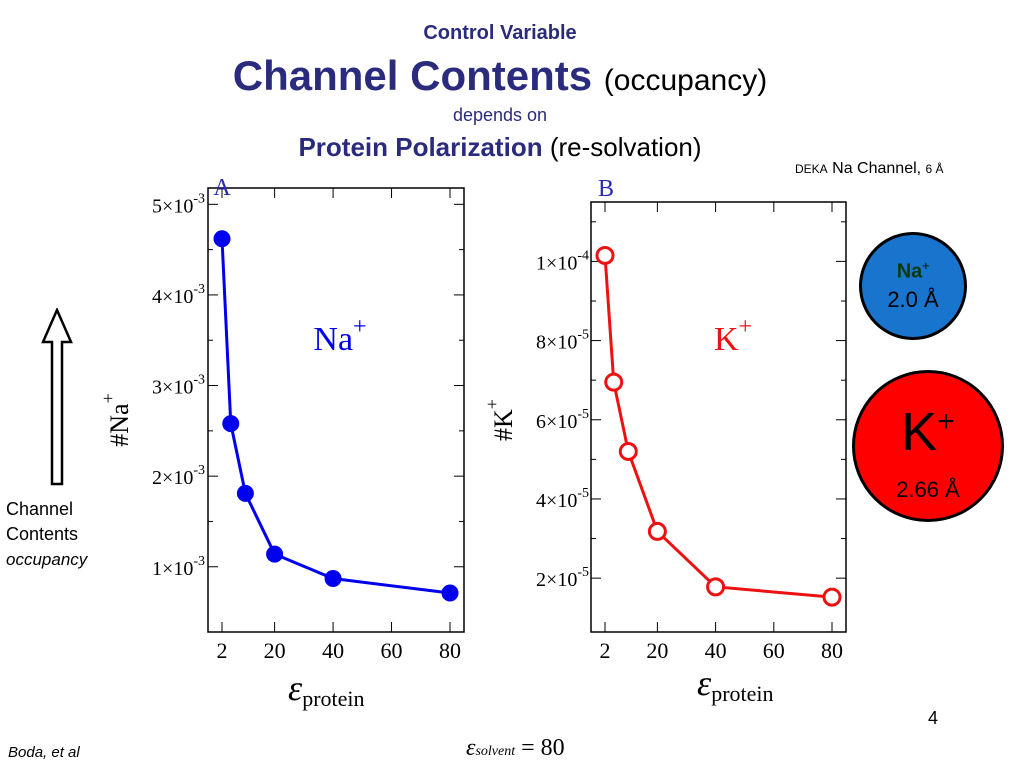  Describe the element at coordinates (222, 650) in the screenshot. I see `chart-a-x-tick-label: 2` at that location.